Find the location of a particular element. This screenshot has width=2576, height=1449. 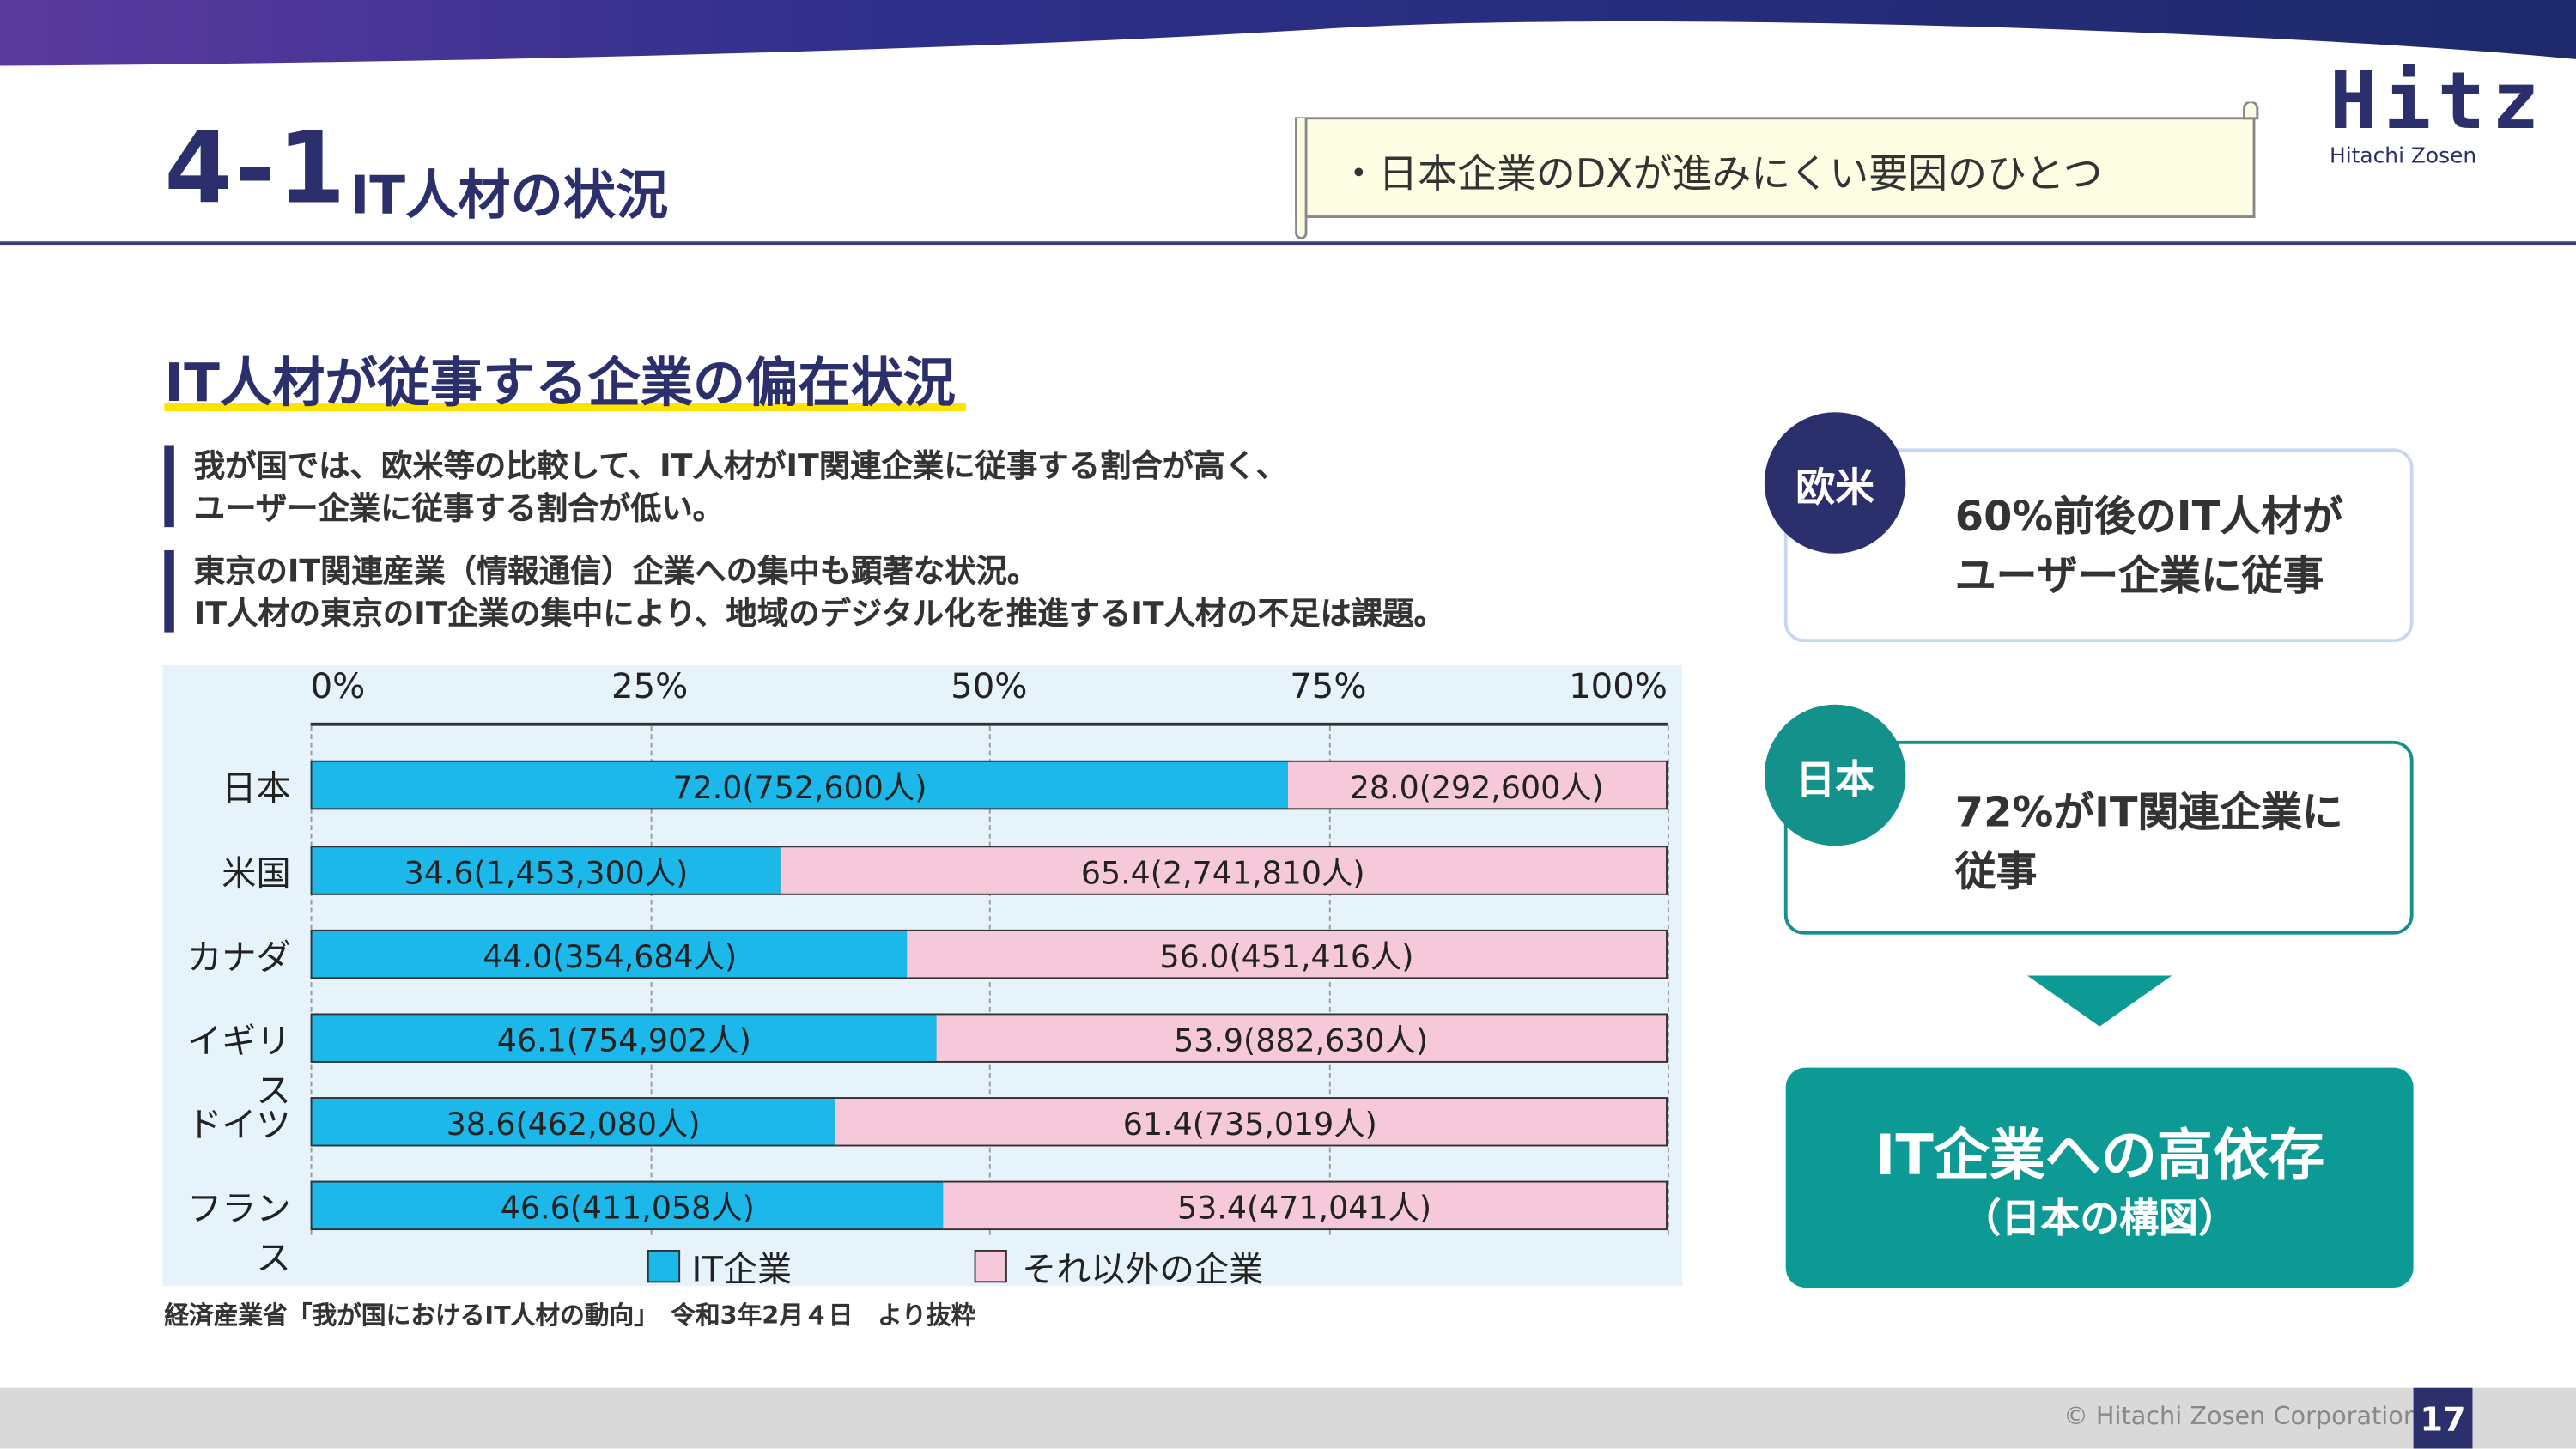

bar-segment: 53.4(471,041人) is located at coordinates (1305, 1205).